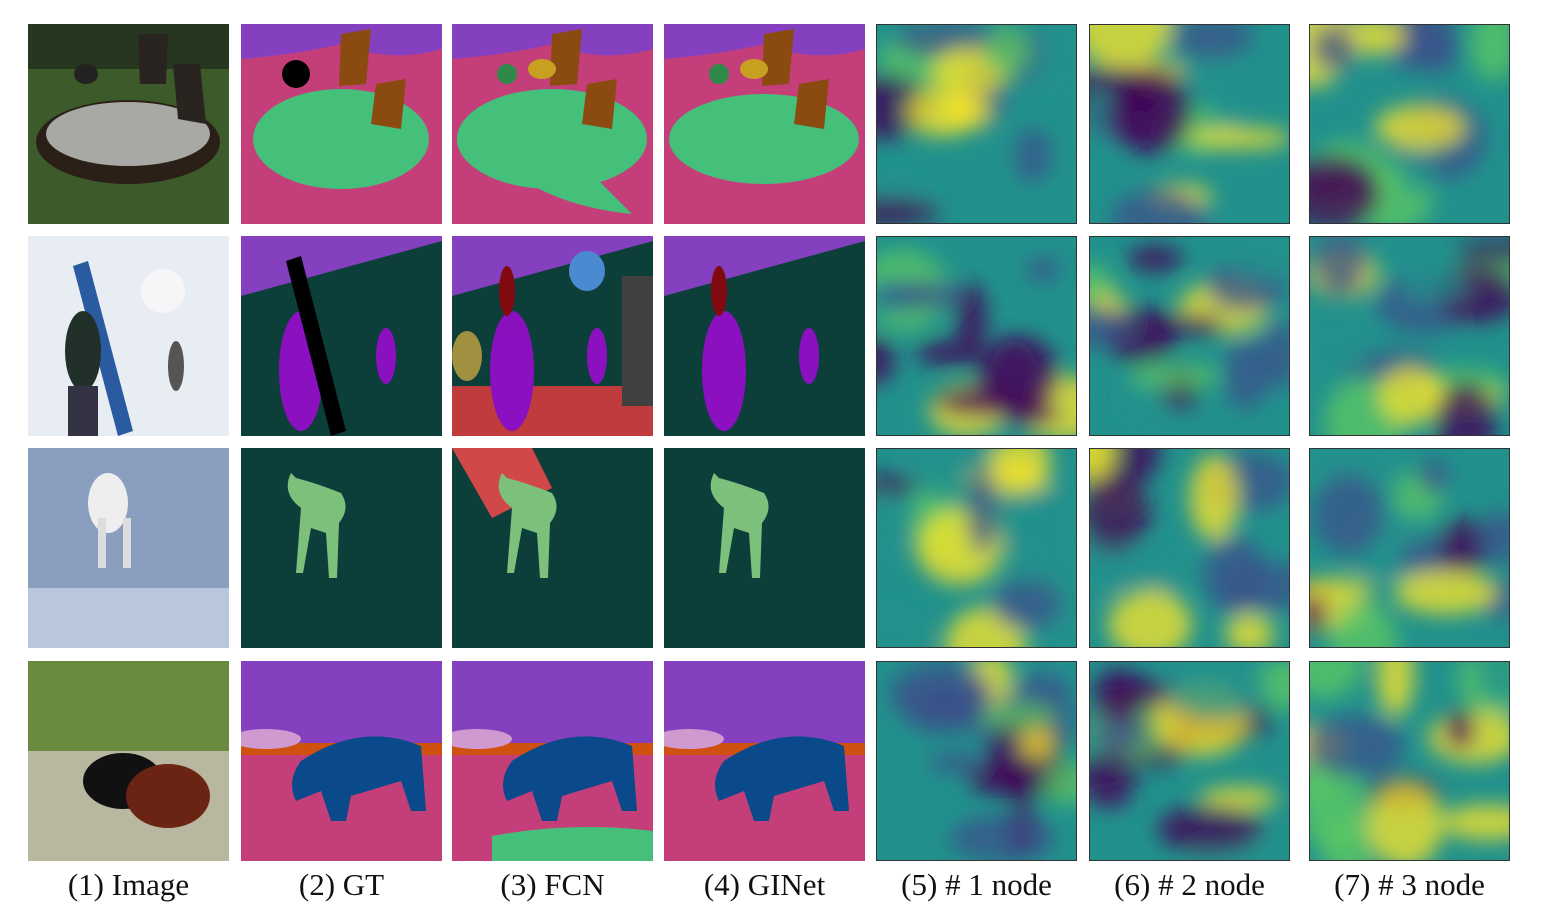 The image size is (1552, 914). I want to click on column-label: (1) Image, so click(128, 884).